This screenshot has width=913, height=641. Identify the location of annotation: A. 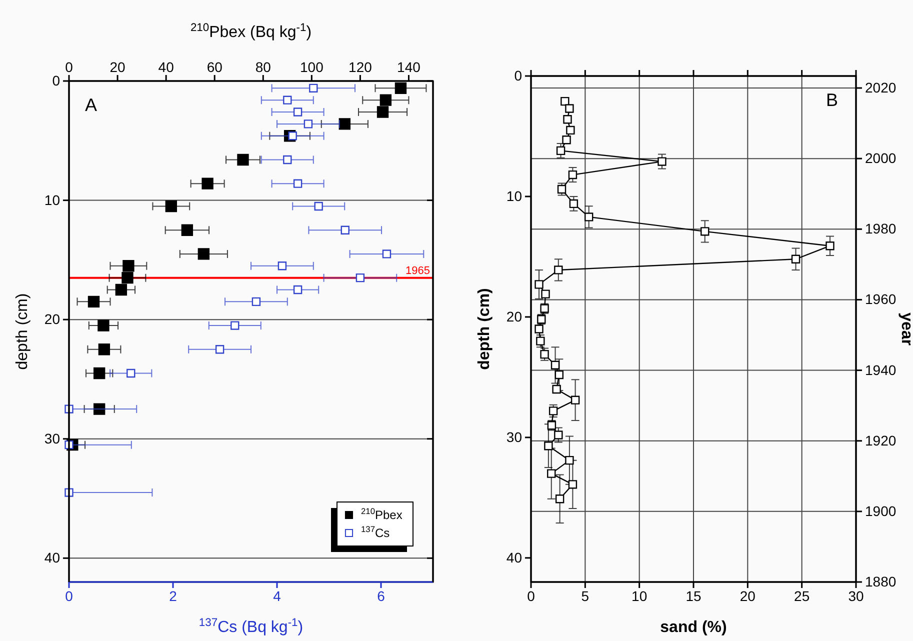
(91, 105).